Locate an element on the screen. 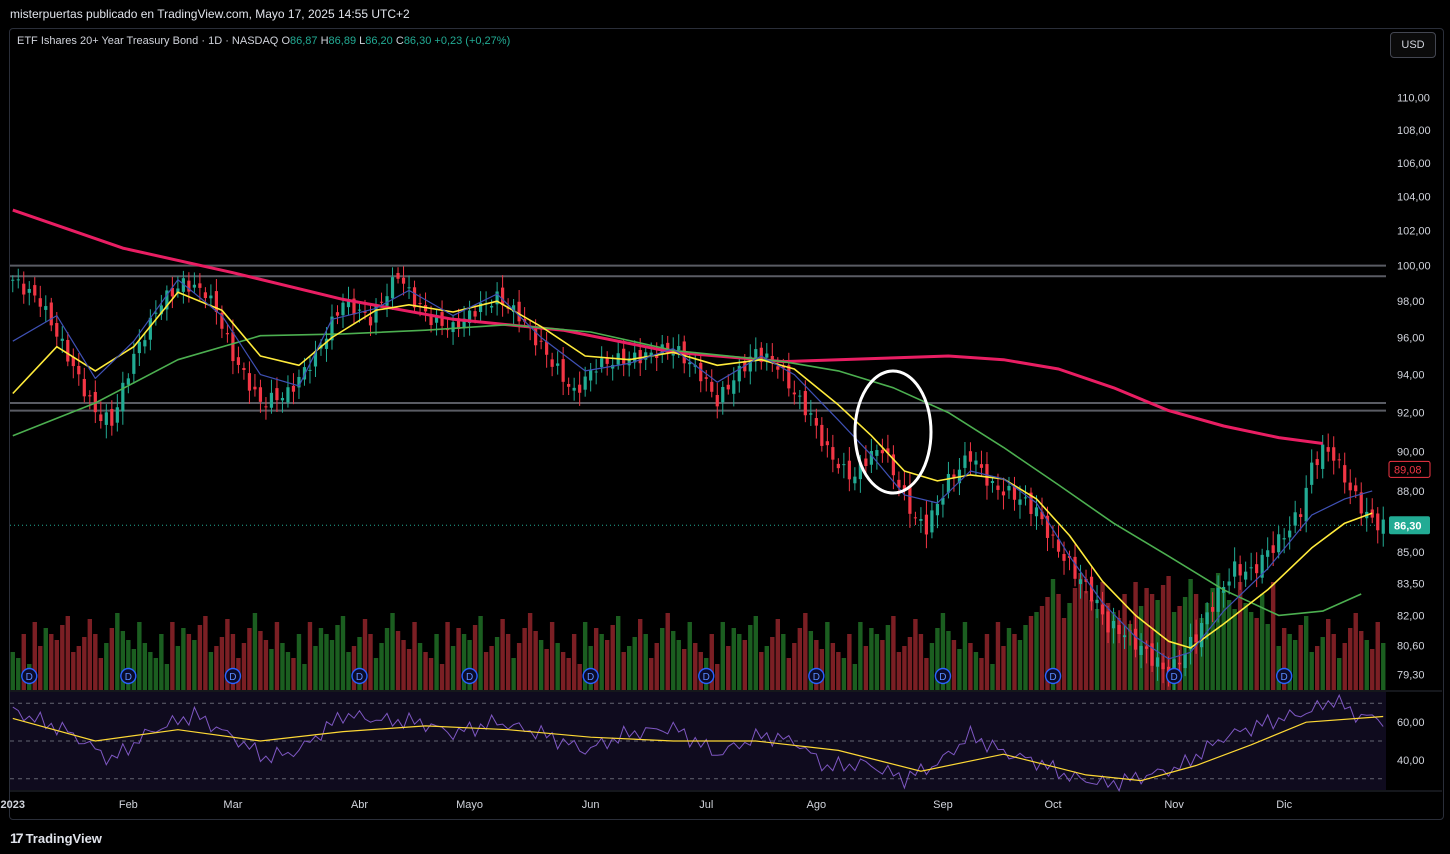  rsi-ma-line is located at coordinates (698, 748).